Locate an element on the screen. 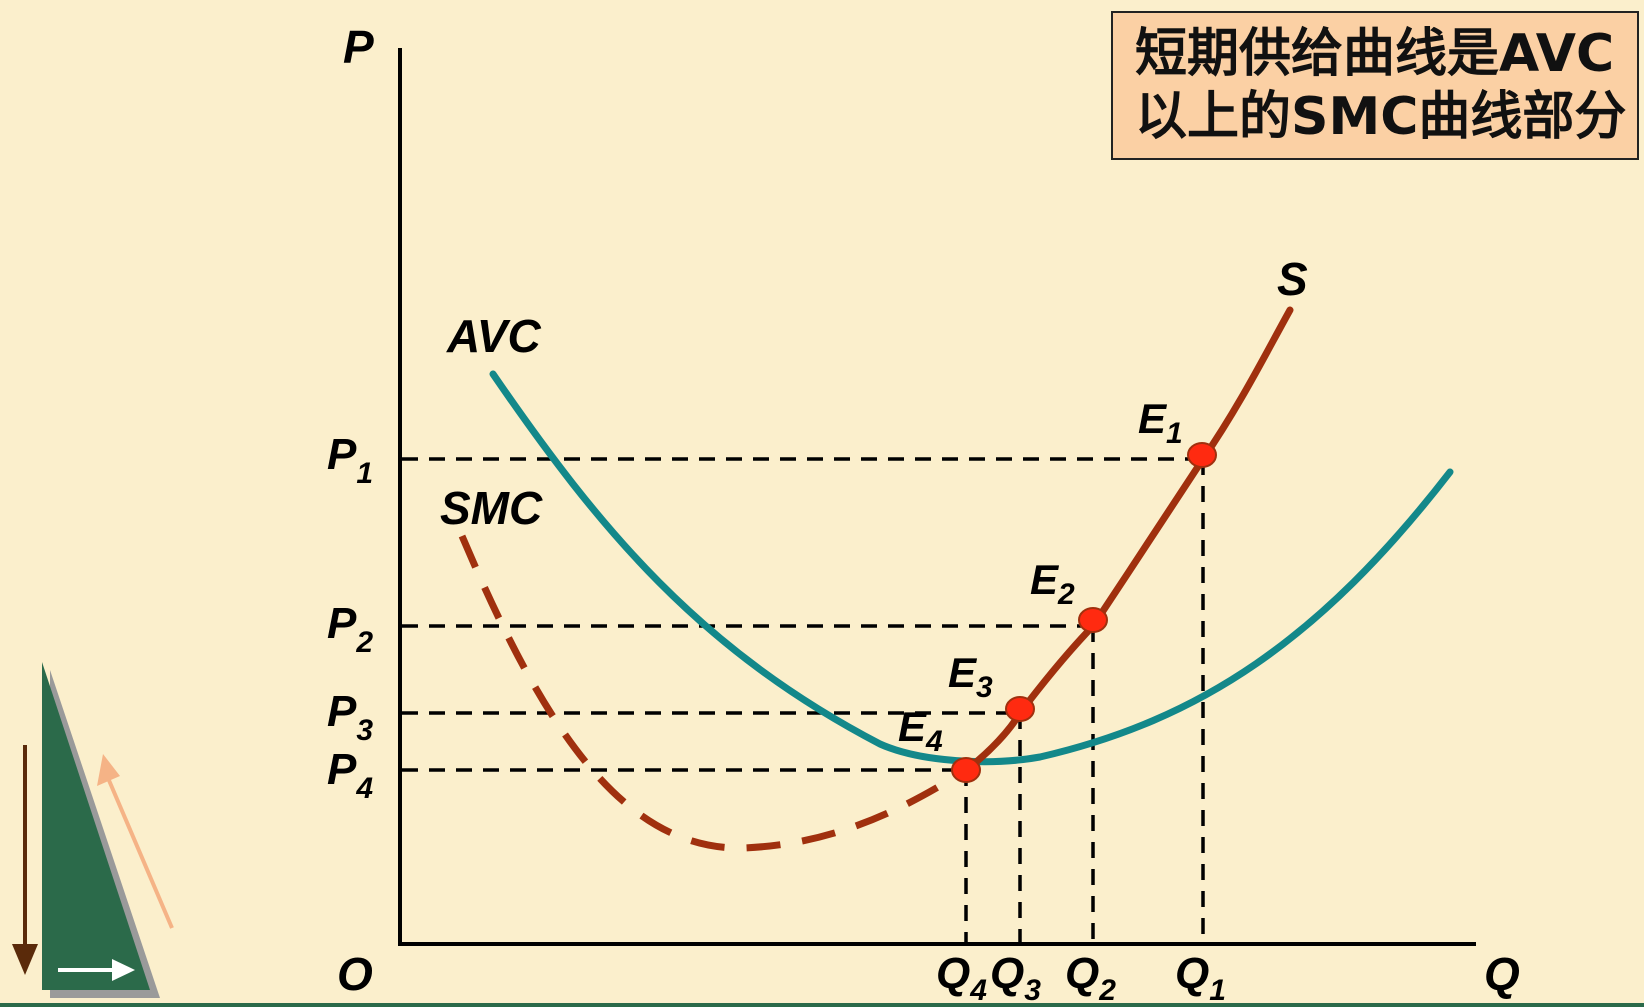 This screenshot has height=1007, width=1644. up-arrow-icon is located at coordinates (108, 770).